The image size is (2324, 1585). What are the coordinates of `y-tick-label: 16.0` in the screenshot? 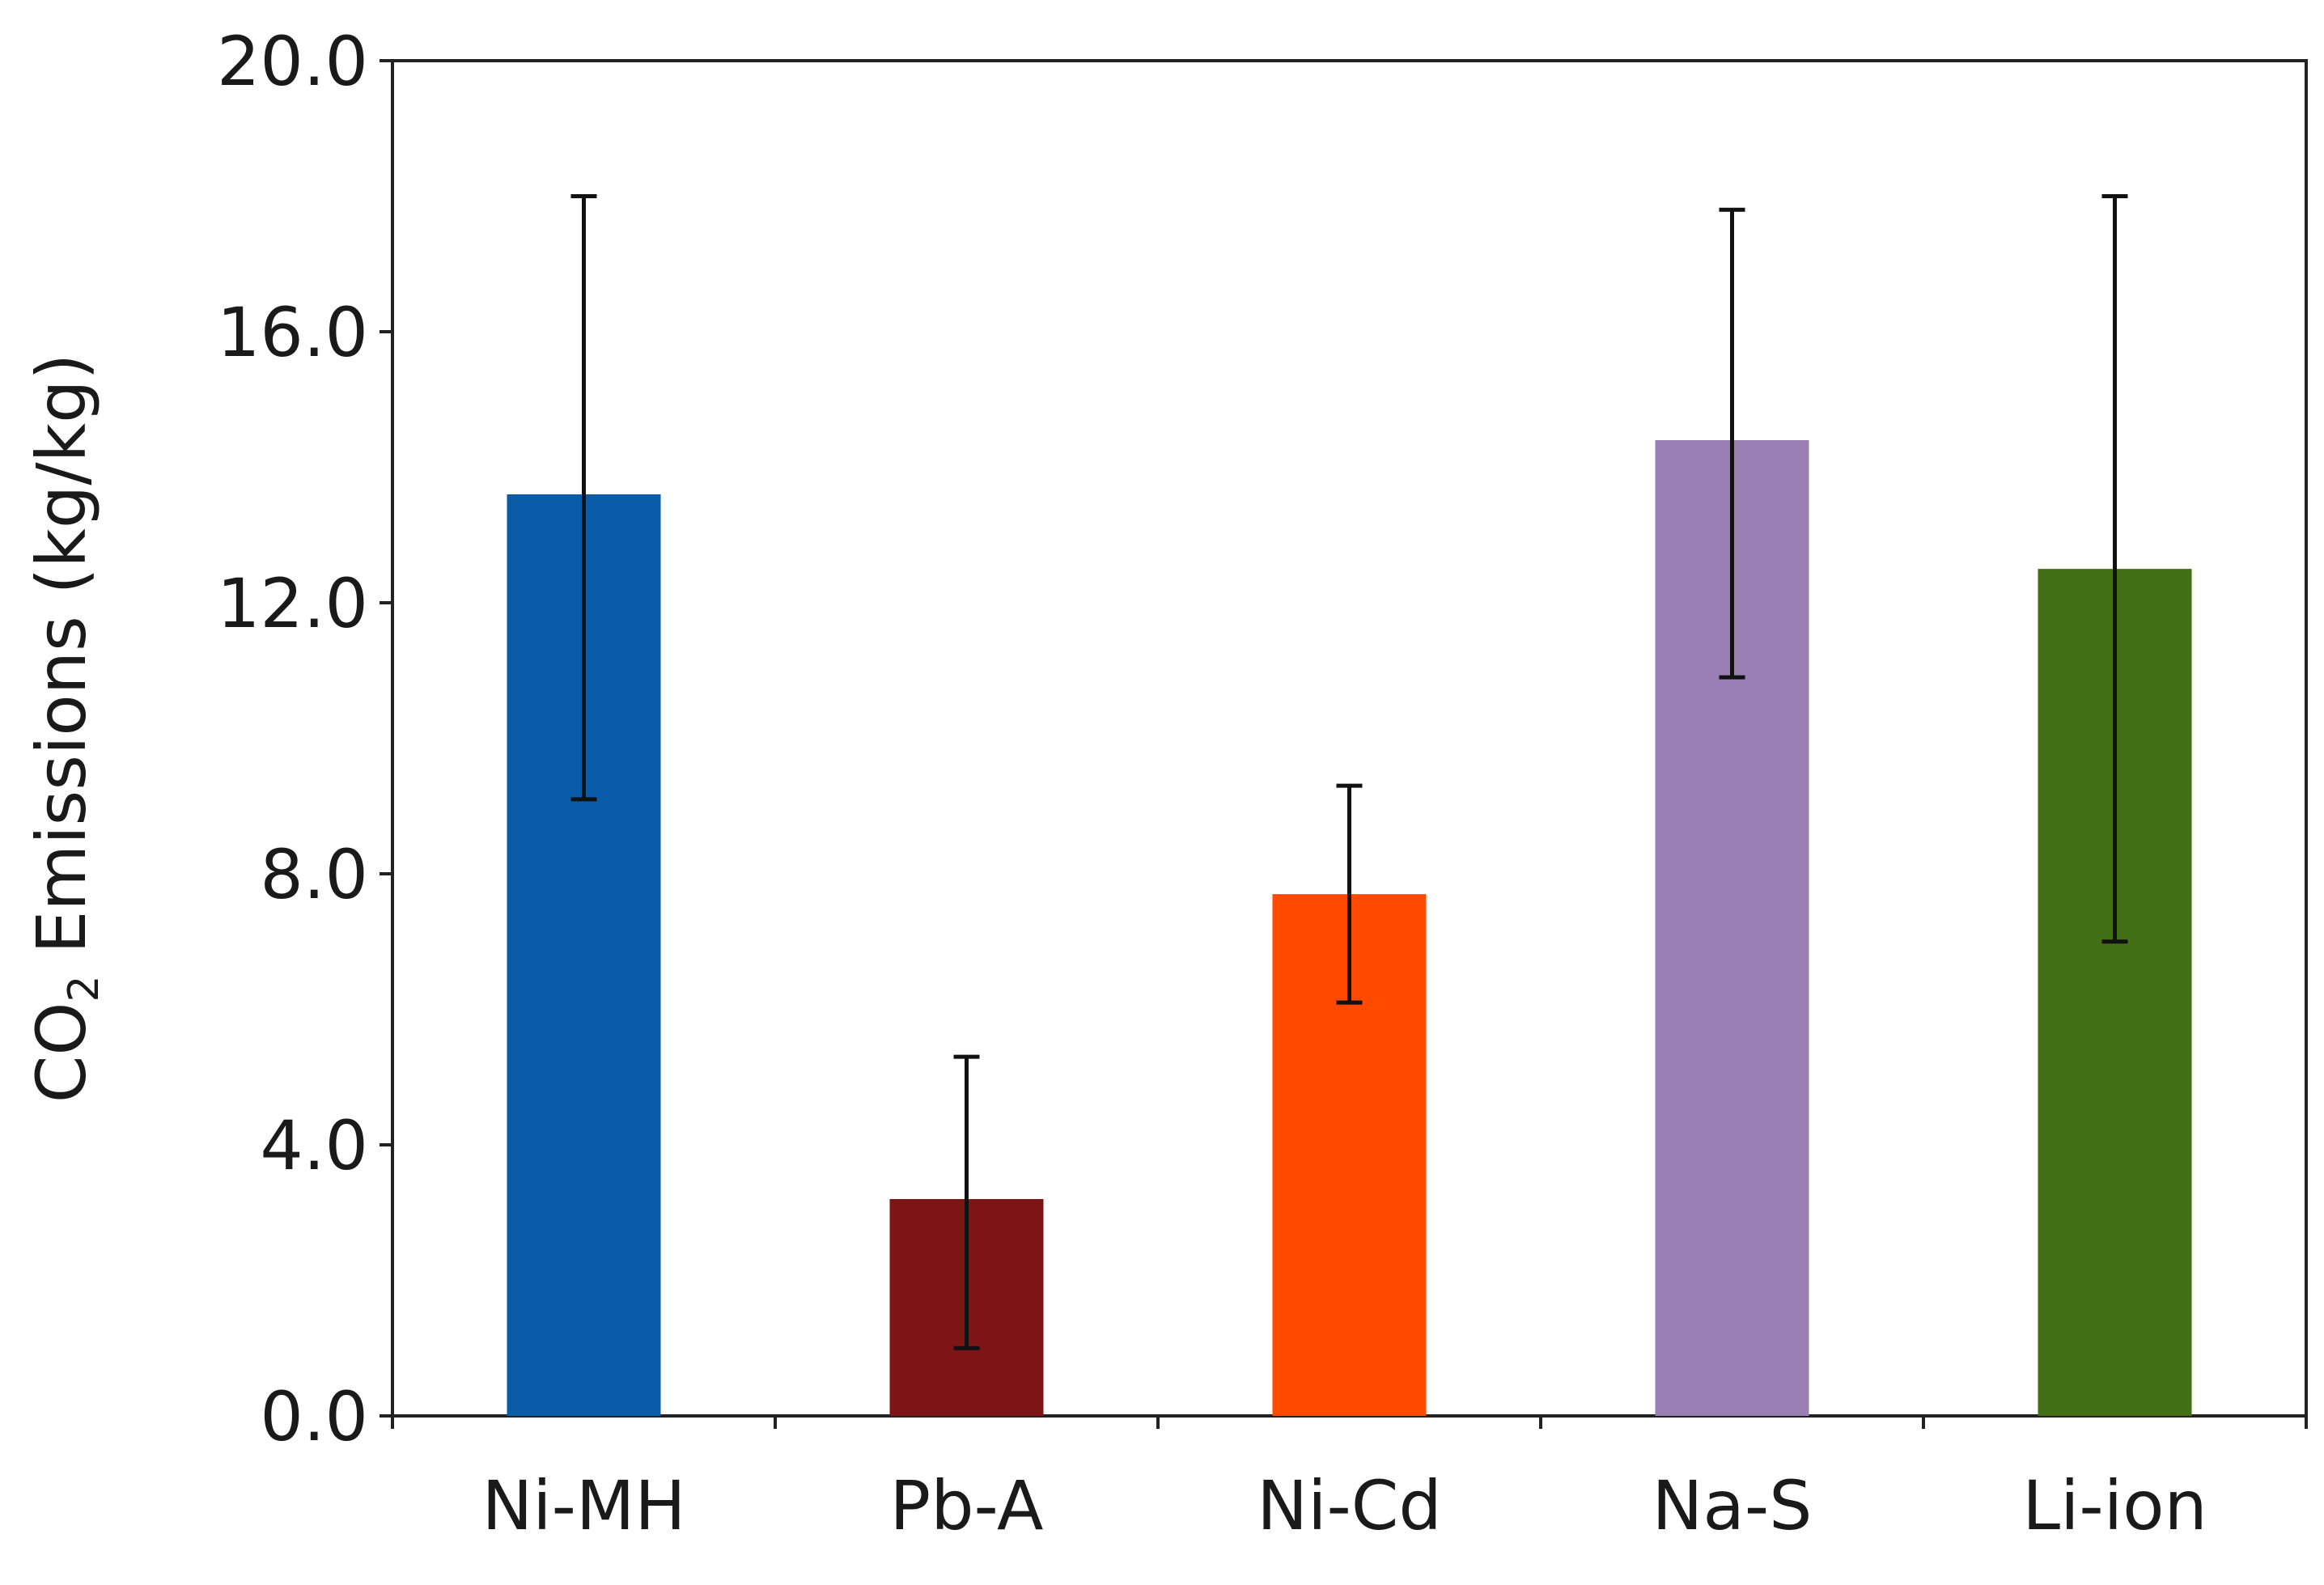 It's located at (292, 332).